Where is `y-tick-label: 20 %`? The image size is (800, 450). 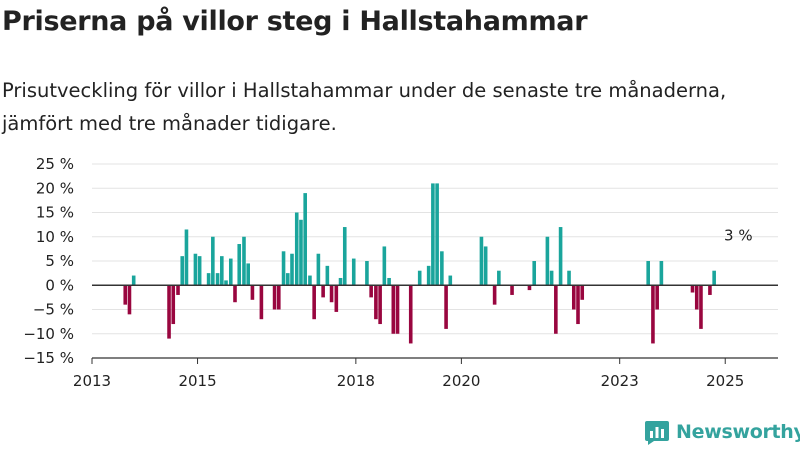
y-tick-label: 20 % is located at coordinates (55, 188).